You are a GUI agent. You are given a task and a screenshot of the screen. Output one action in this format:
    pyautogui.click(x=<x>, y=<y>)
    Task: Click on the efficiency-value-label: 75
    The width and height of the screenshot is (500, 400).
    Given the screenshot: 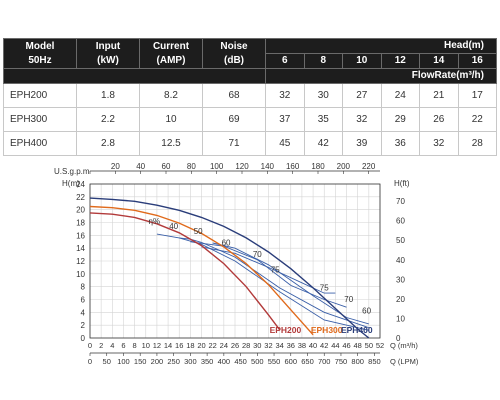 What is the action you would take?
    pyautogui.click(x=324, y=288)
    